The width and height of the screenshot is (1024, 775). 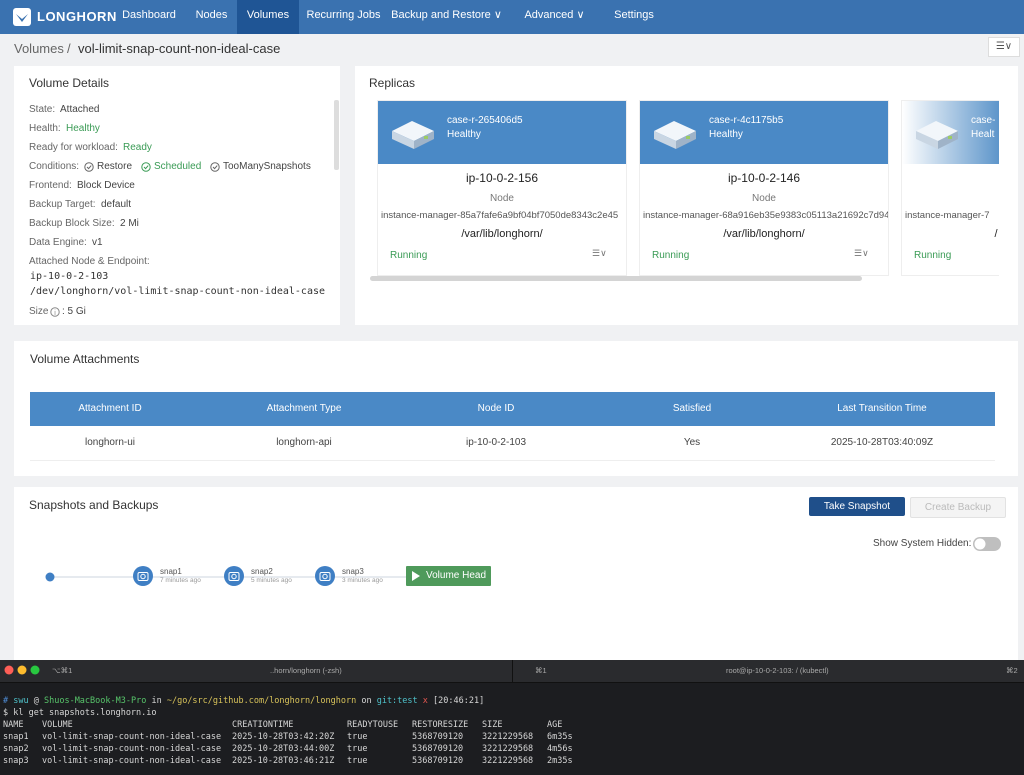 What do you see at coordinates (39, 48) in the screenshot?
I see `crumb-parent: Volumes` at bounding box center [39, 48].